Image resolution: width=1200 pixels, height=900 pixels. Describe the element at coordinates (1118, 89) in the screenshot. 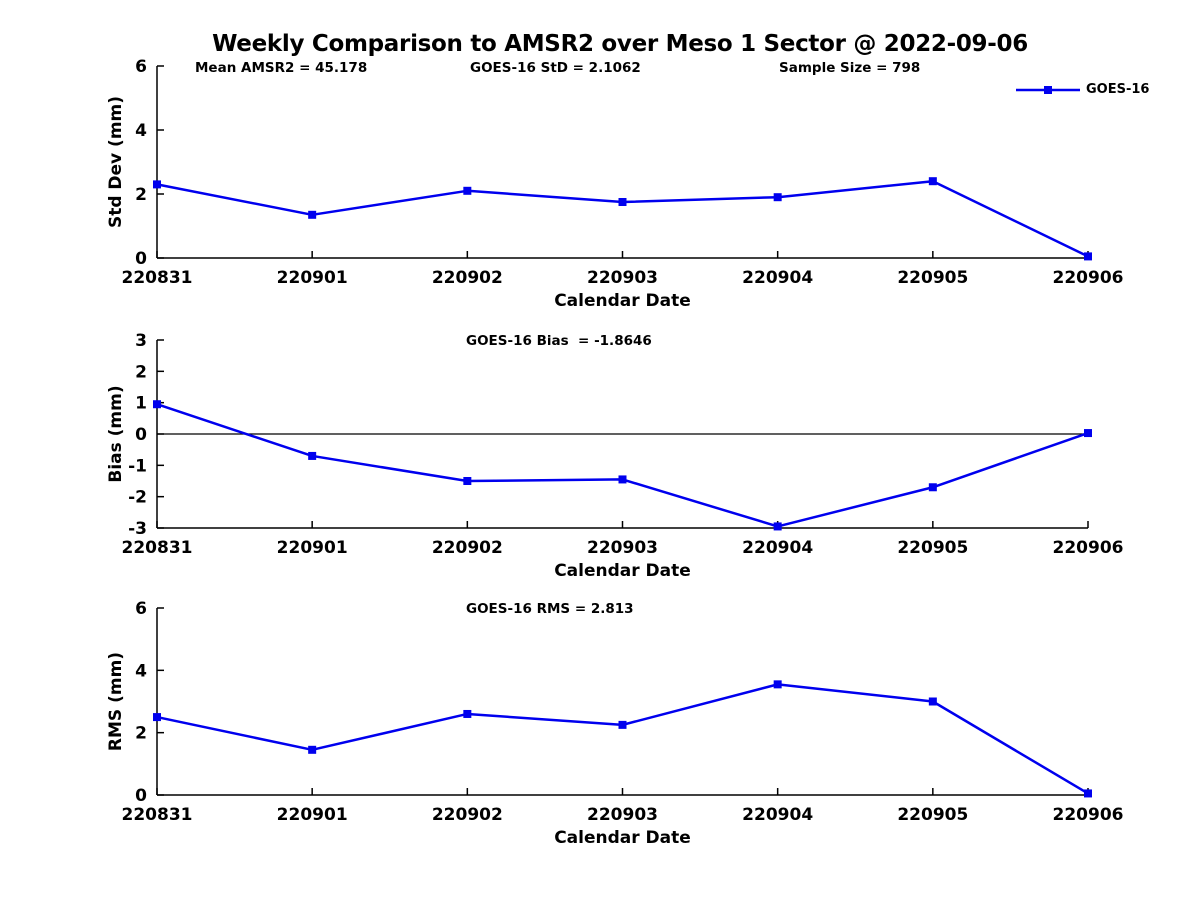

I see `legend-label: GOES-16` at that location.